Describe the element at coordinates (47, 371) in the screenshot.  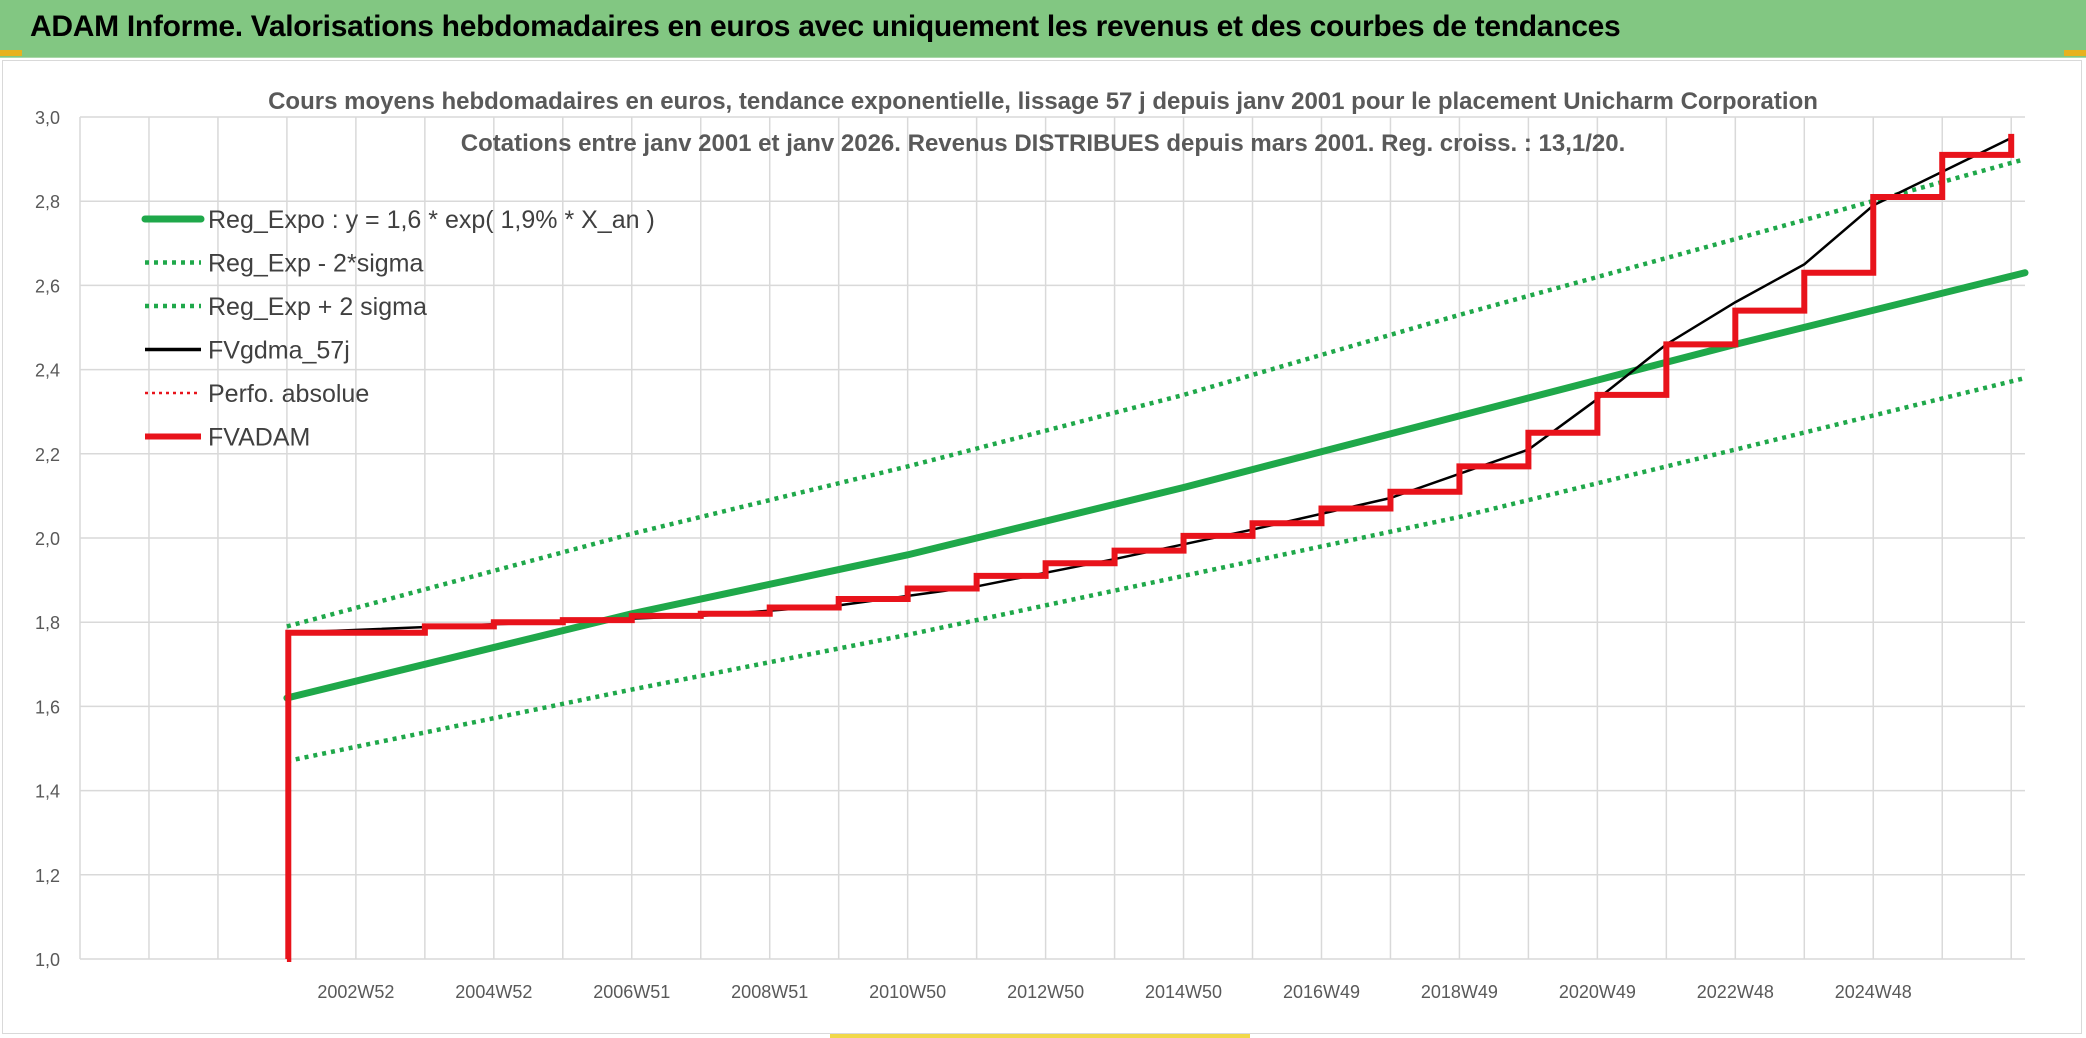
I see `y-tick-label: 2,4` at that location.